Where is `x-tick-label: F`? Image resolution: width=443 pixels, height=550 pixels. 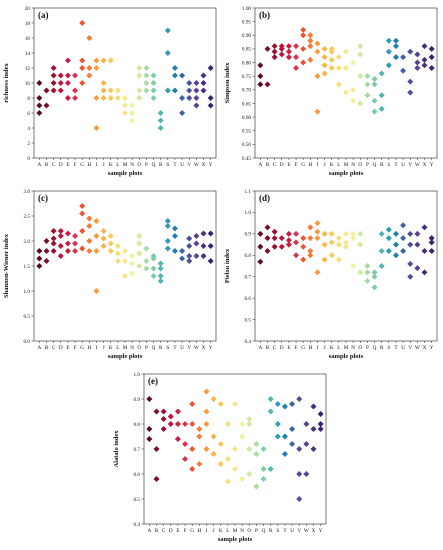 x-tick-label: F is located at coordinates (296, 165).